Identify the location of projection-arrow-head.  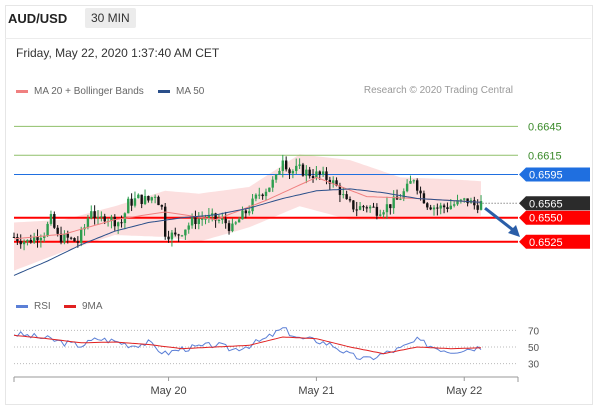
(514, 230).